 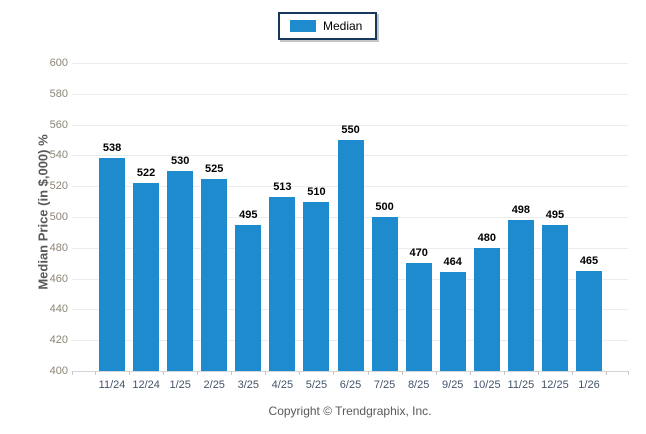 I want to click on y-tick-label: 480, so click(x=58, y=247).